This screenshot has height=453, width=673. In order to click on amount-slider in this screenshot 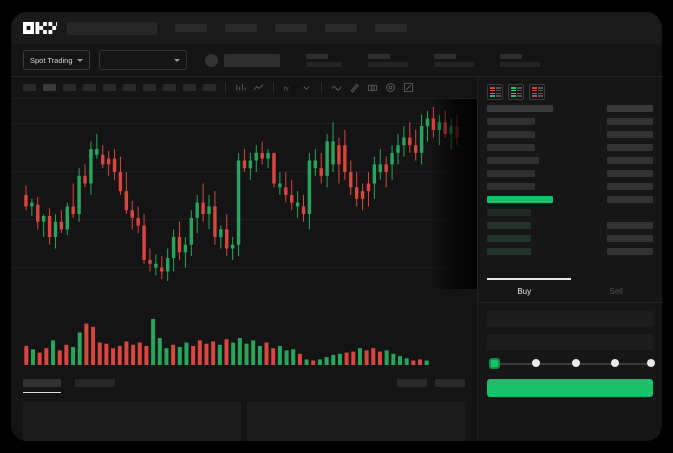, I will do `click(572, 363)`.